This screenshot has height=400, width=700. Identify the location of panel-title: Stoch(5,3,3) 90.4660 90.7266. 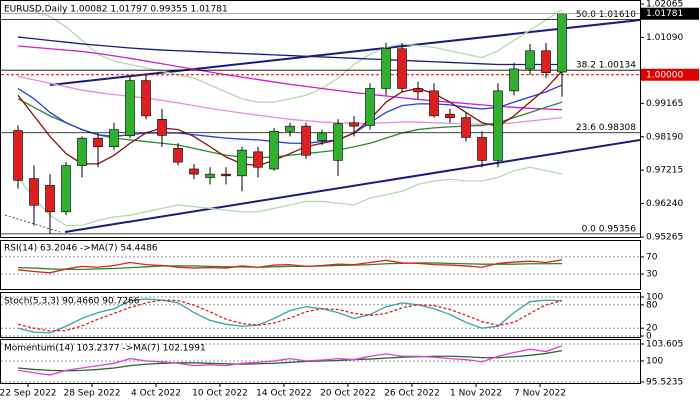
(72, 302).